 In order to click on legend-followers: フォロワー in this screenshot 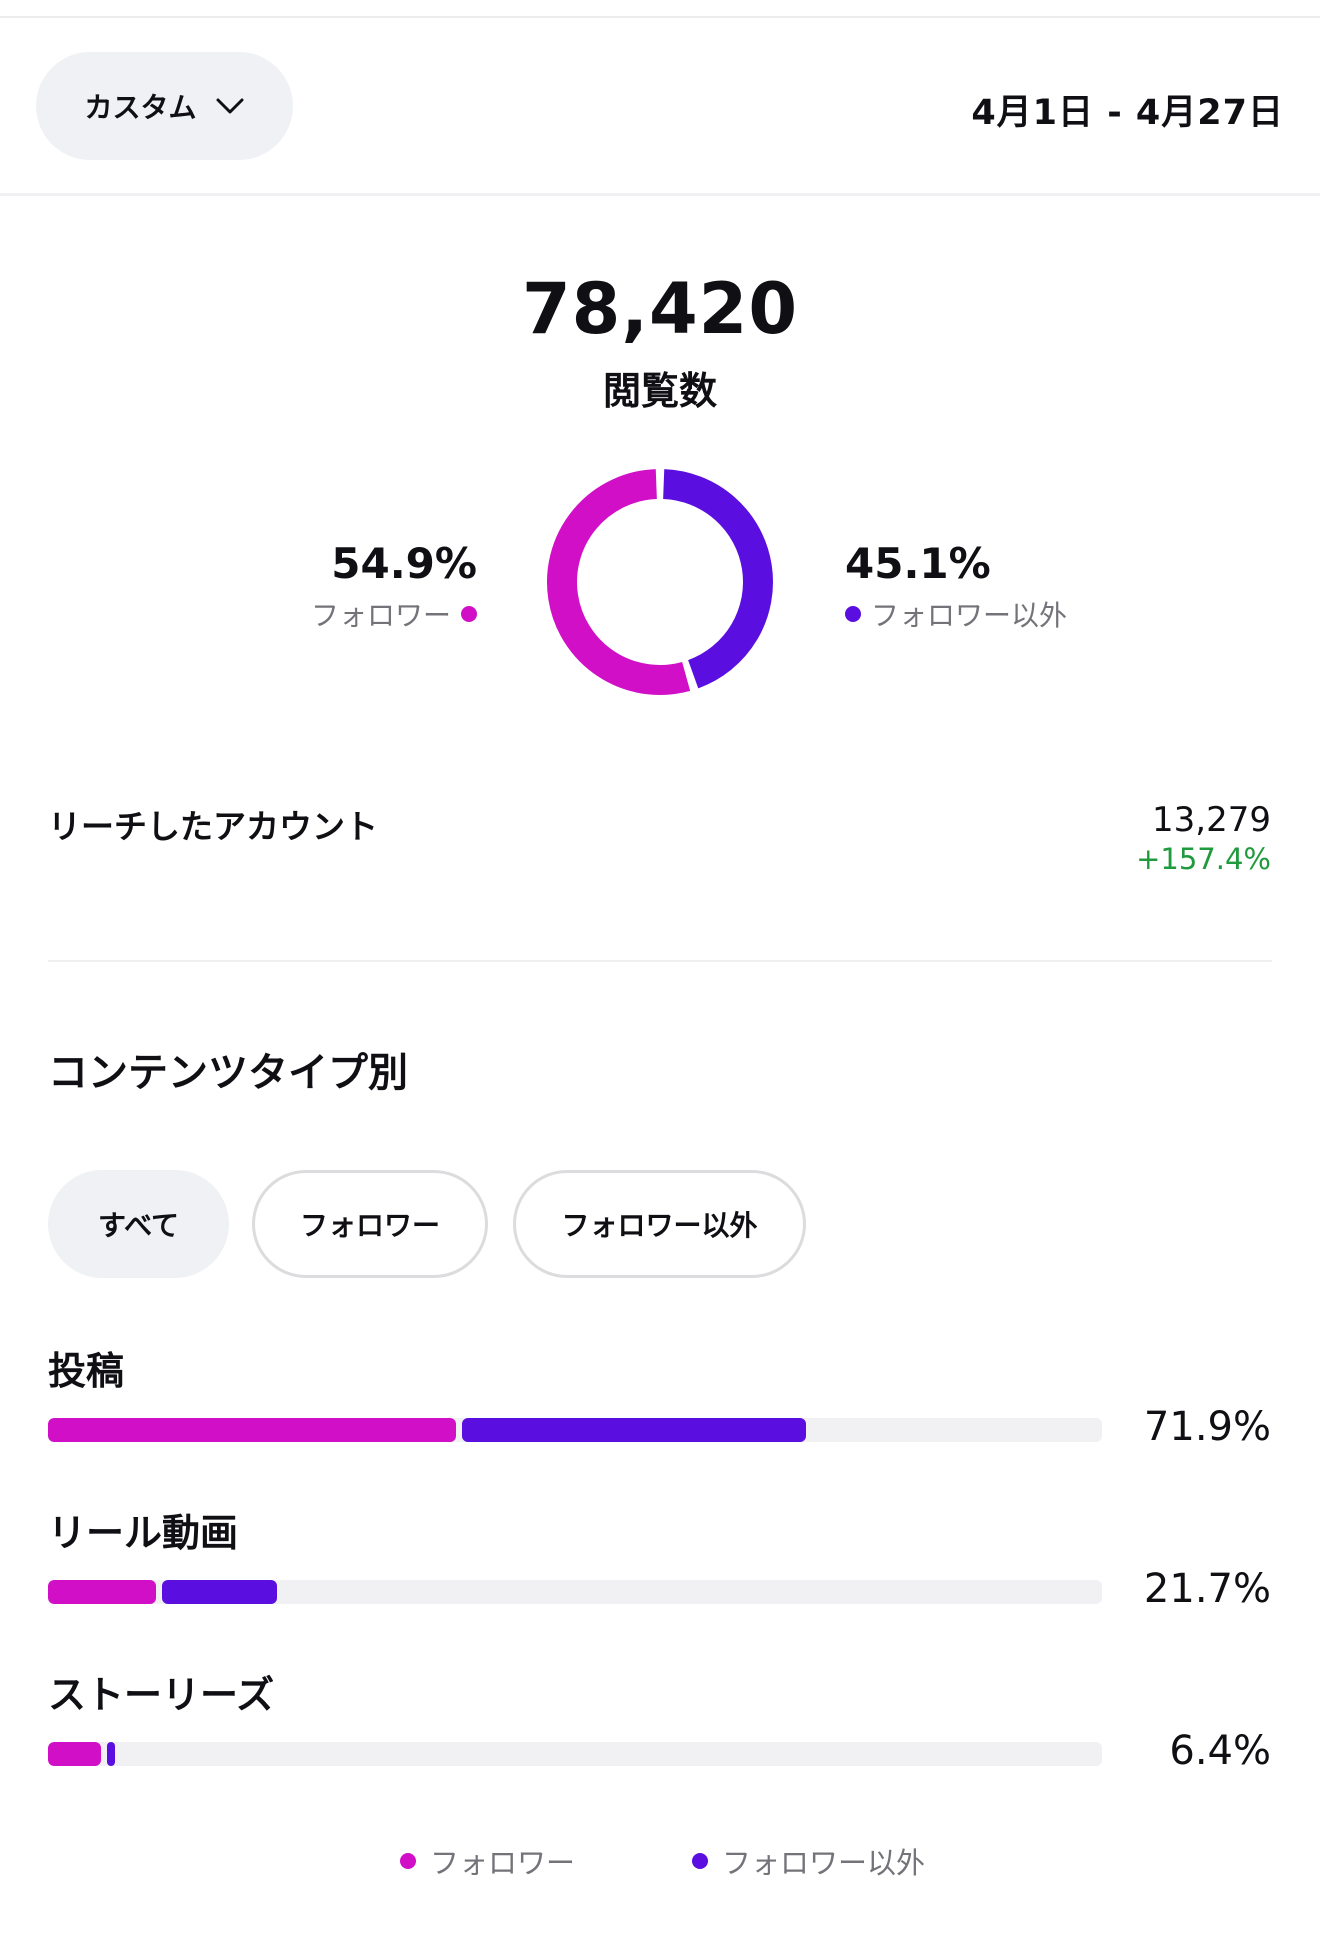, I will do `click(487, 1861)`.